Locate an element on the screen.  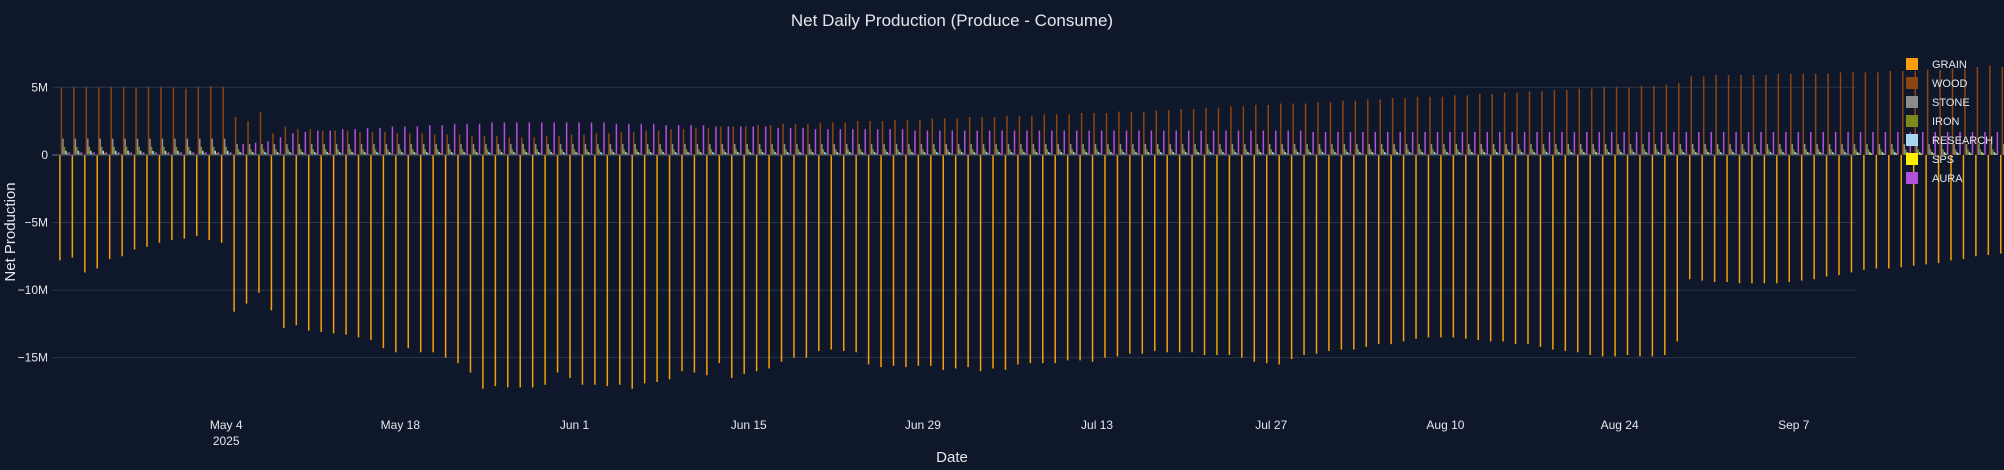
legend-item-stone: STONE is located at coordinates (1938, 102).